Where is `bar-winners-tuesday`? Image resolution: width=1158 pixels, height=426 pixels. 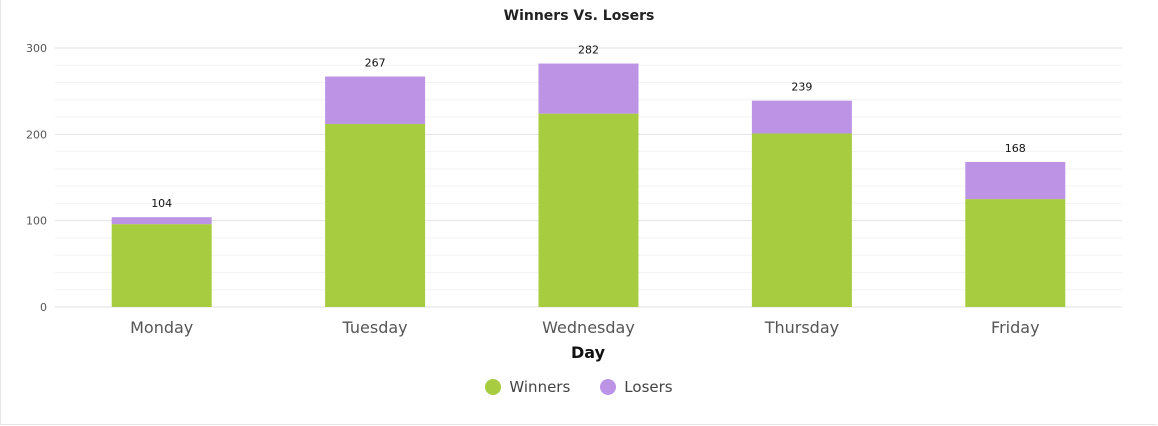
bar-winners-tuesday is located at coordinates (375, 215).